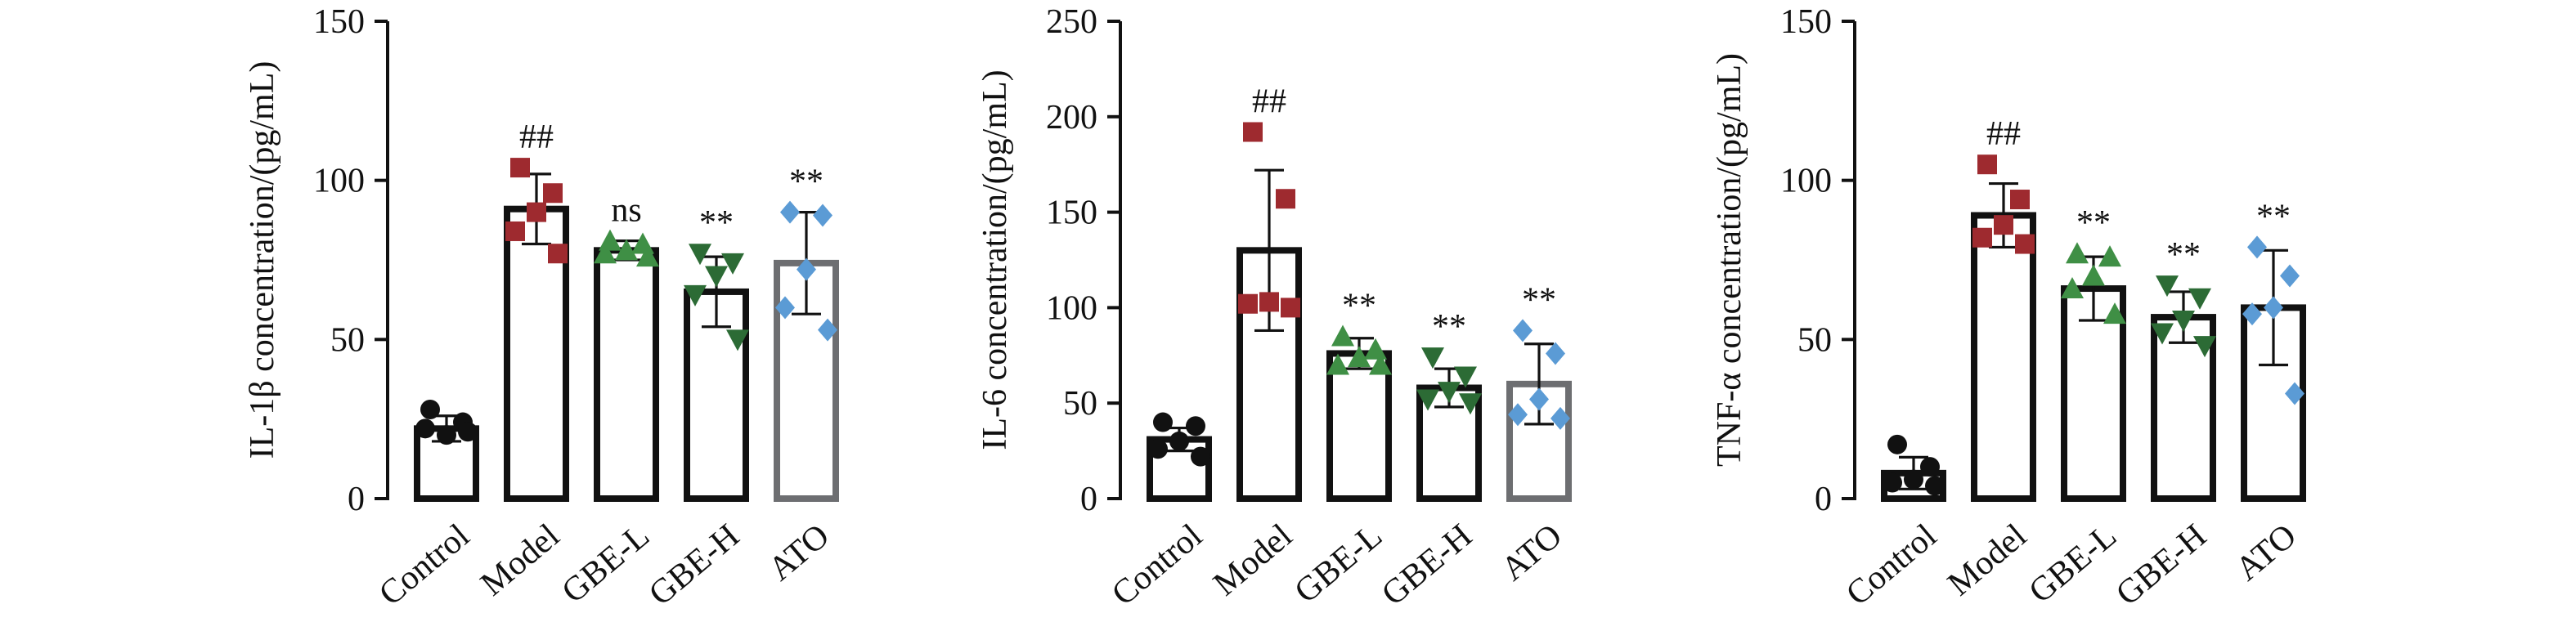  I want to click on significance-label: ns, so click(626, 211).